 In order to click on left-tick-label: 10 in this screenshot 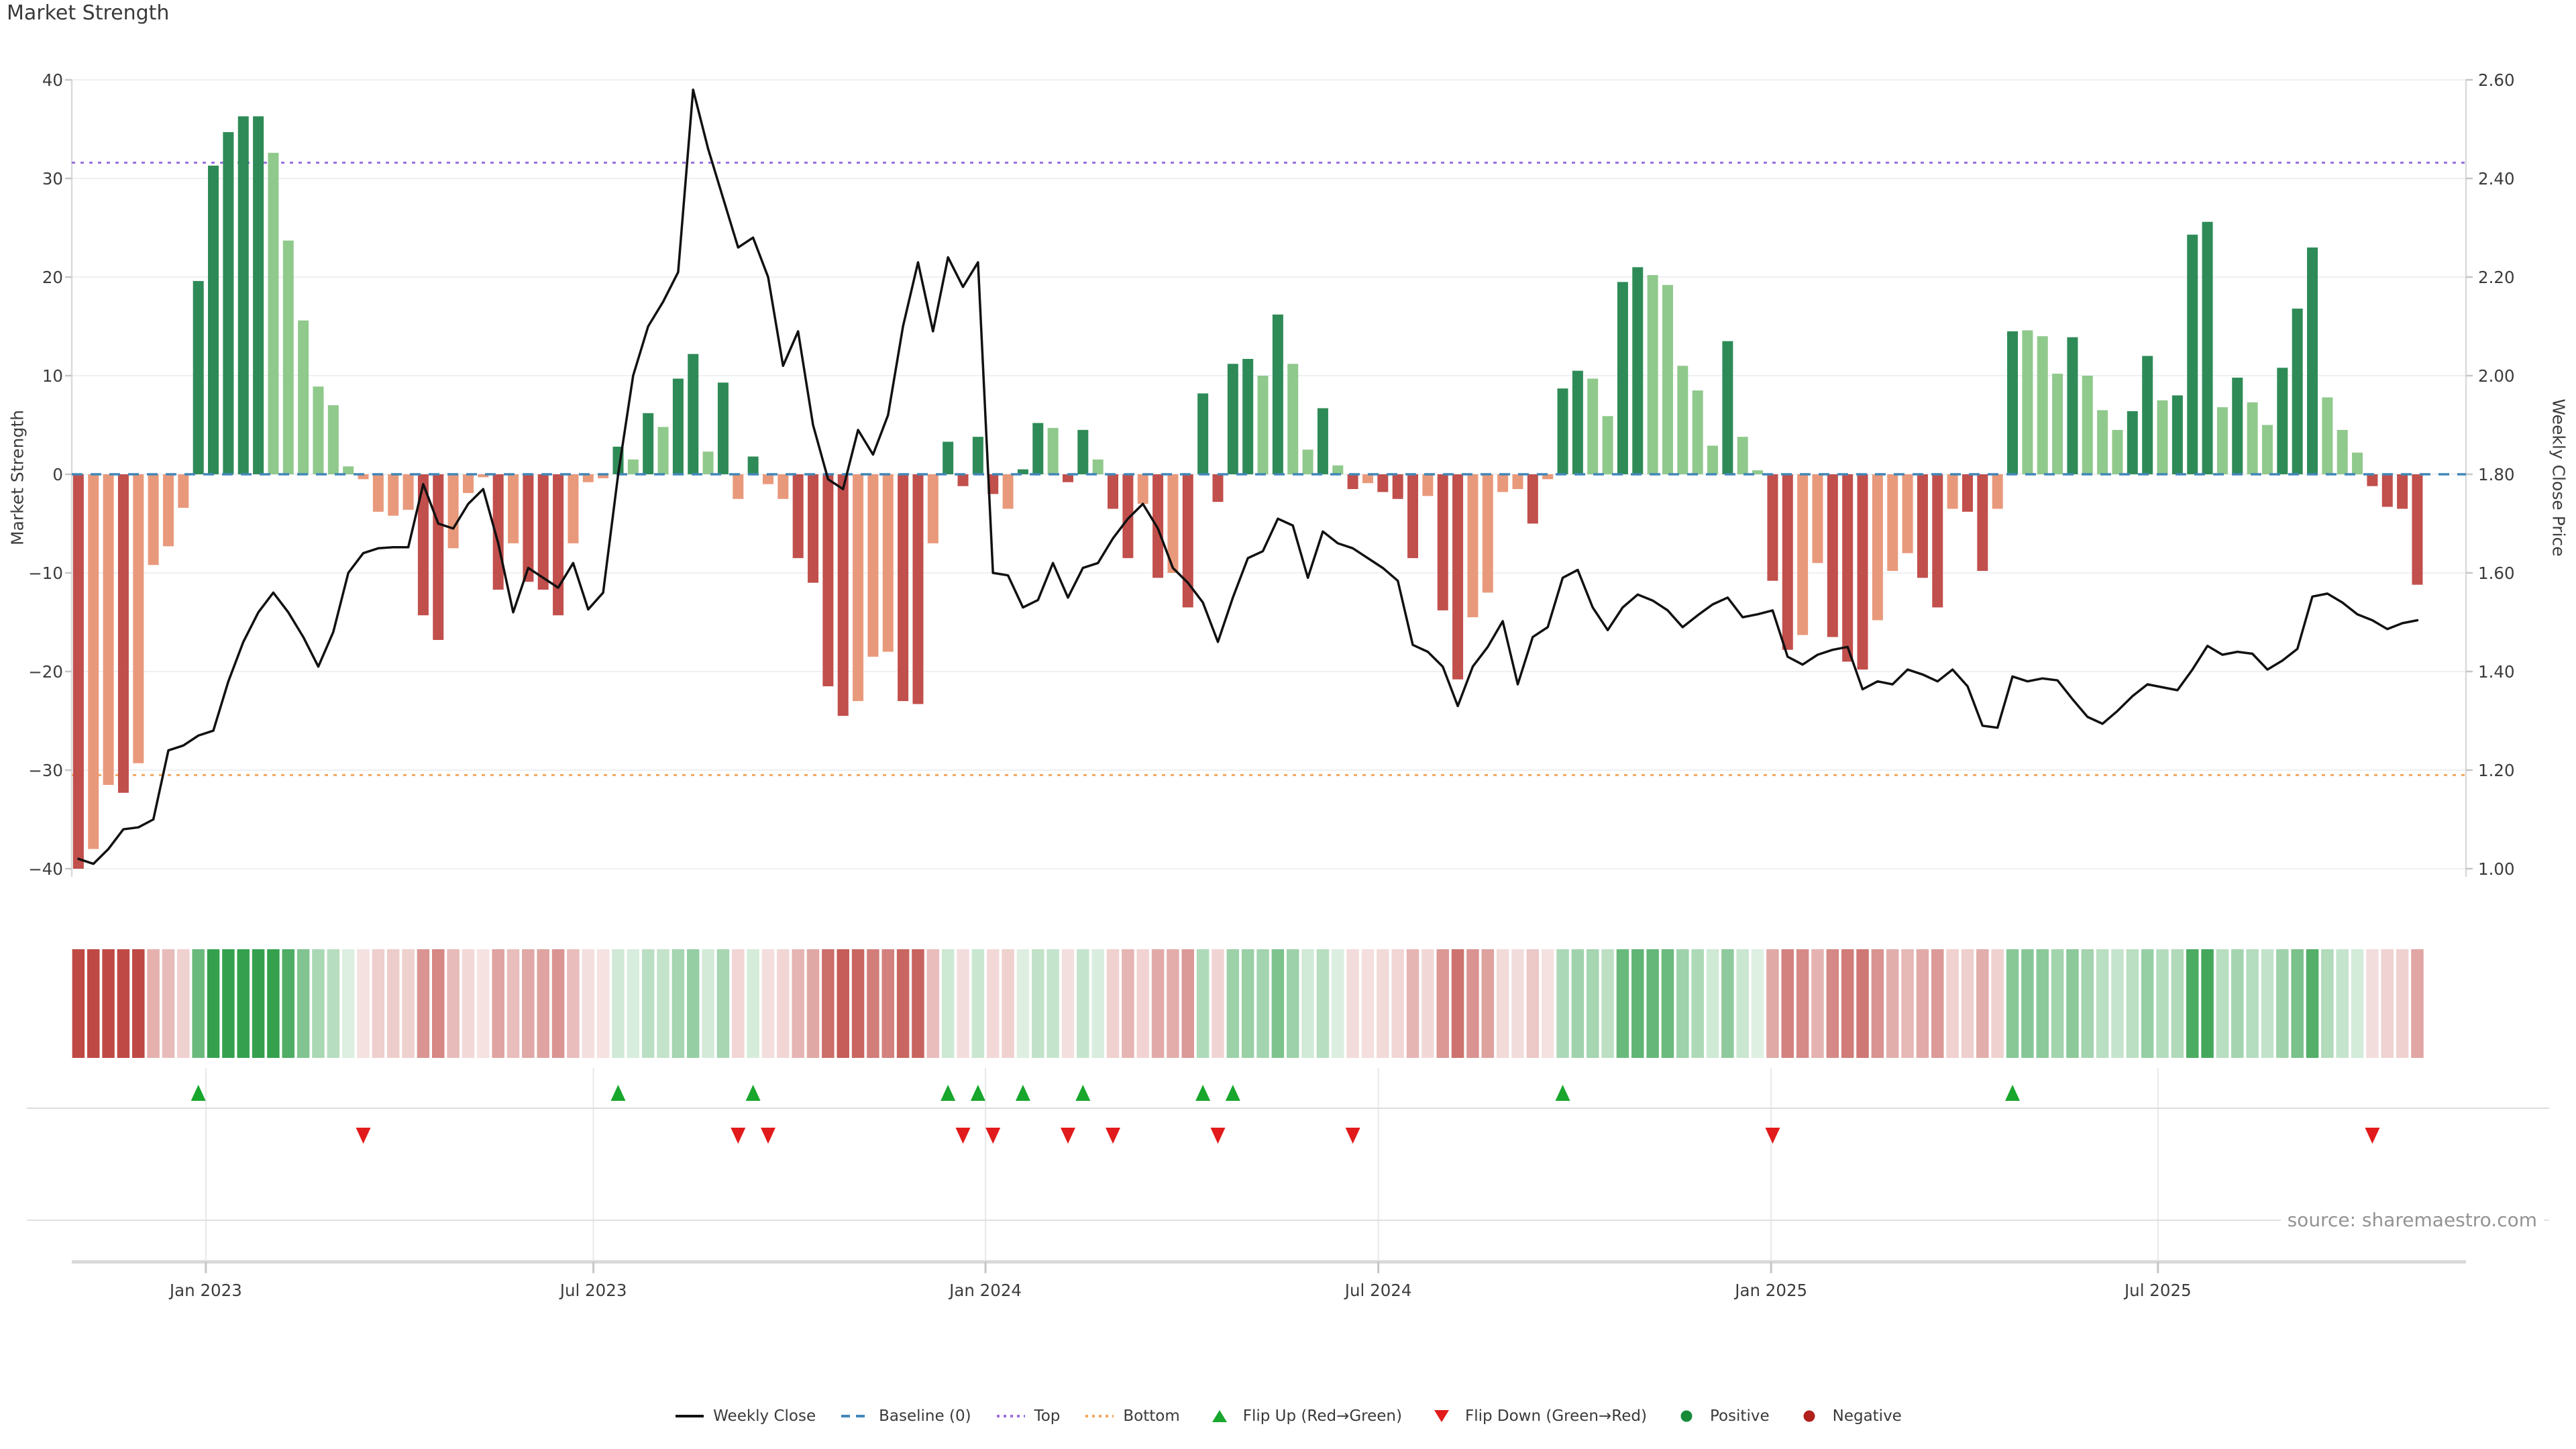, I will do `click(52, 376)`.